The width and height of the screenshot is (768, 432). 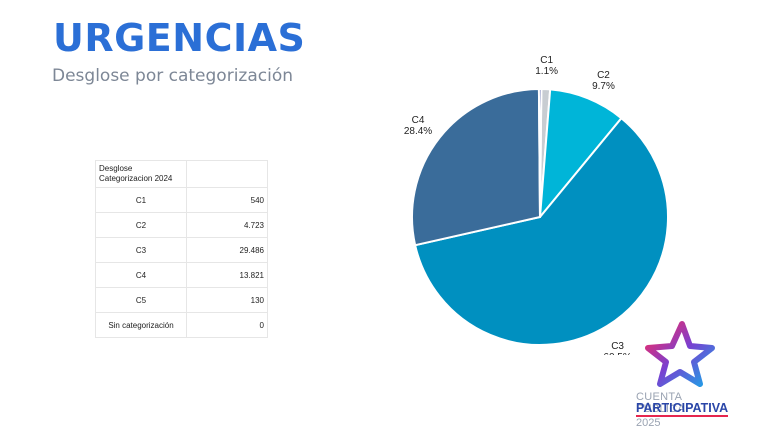 I want to click on row-label: Sin categorización, so click(x=141, y=325).